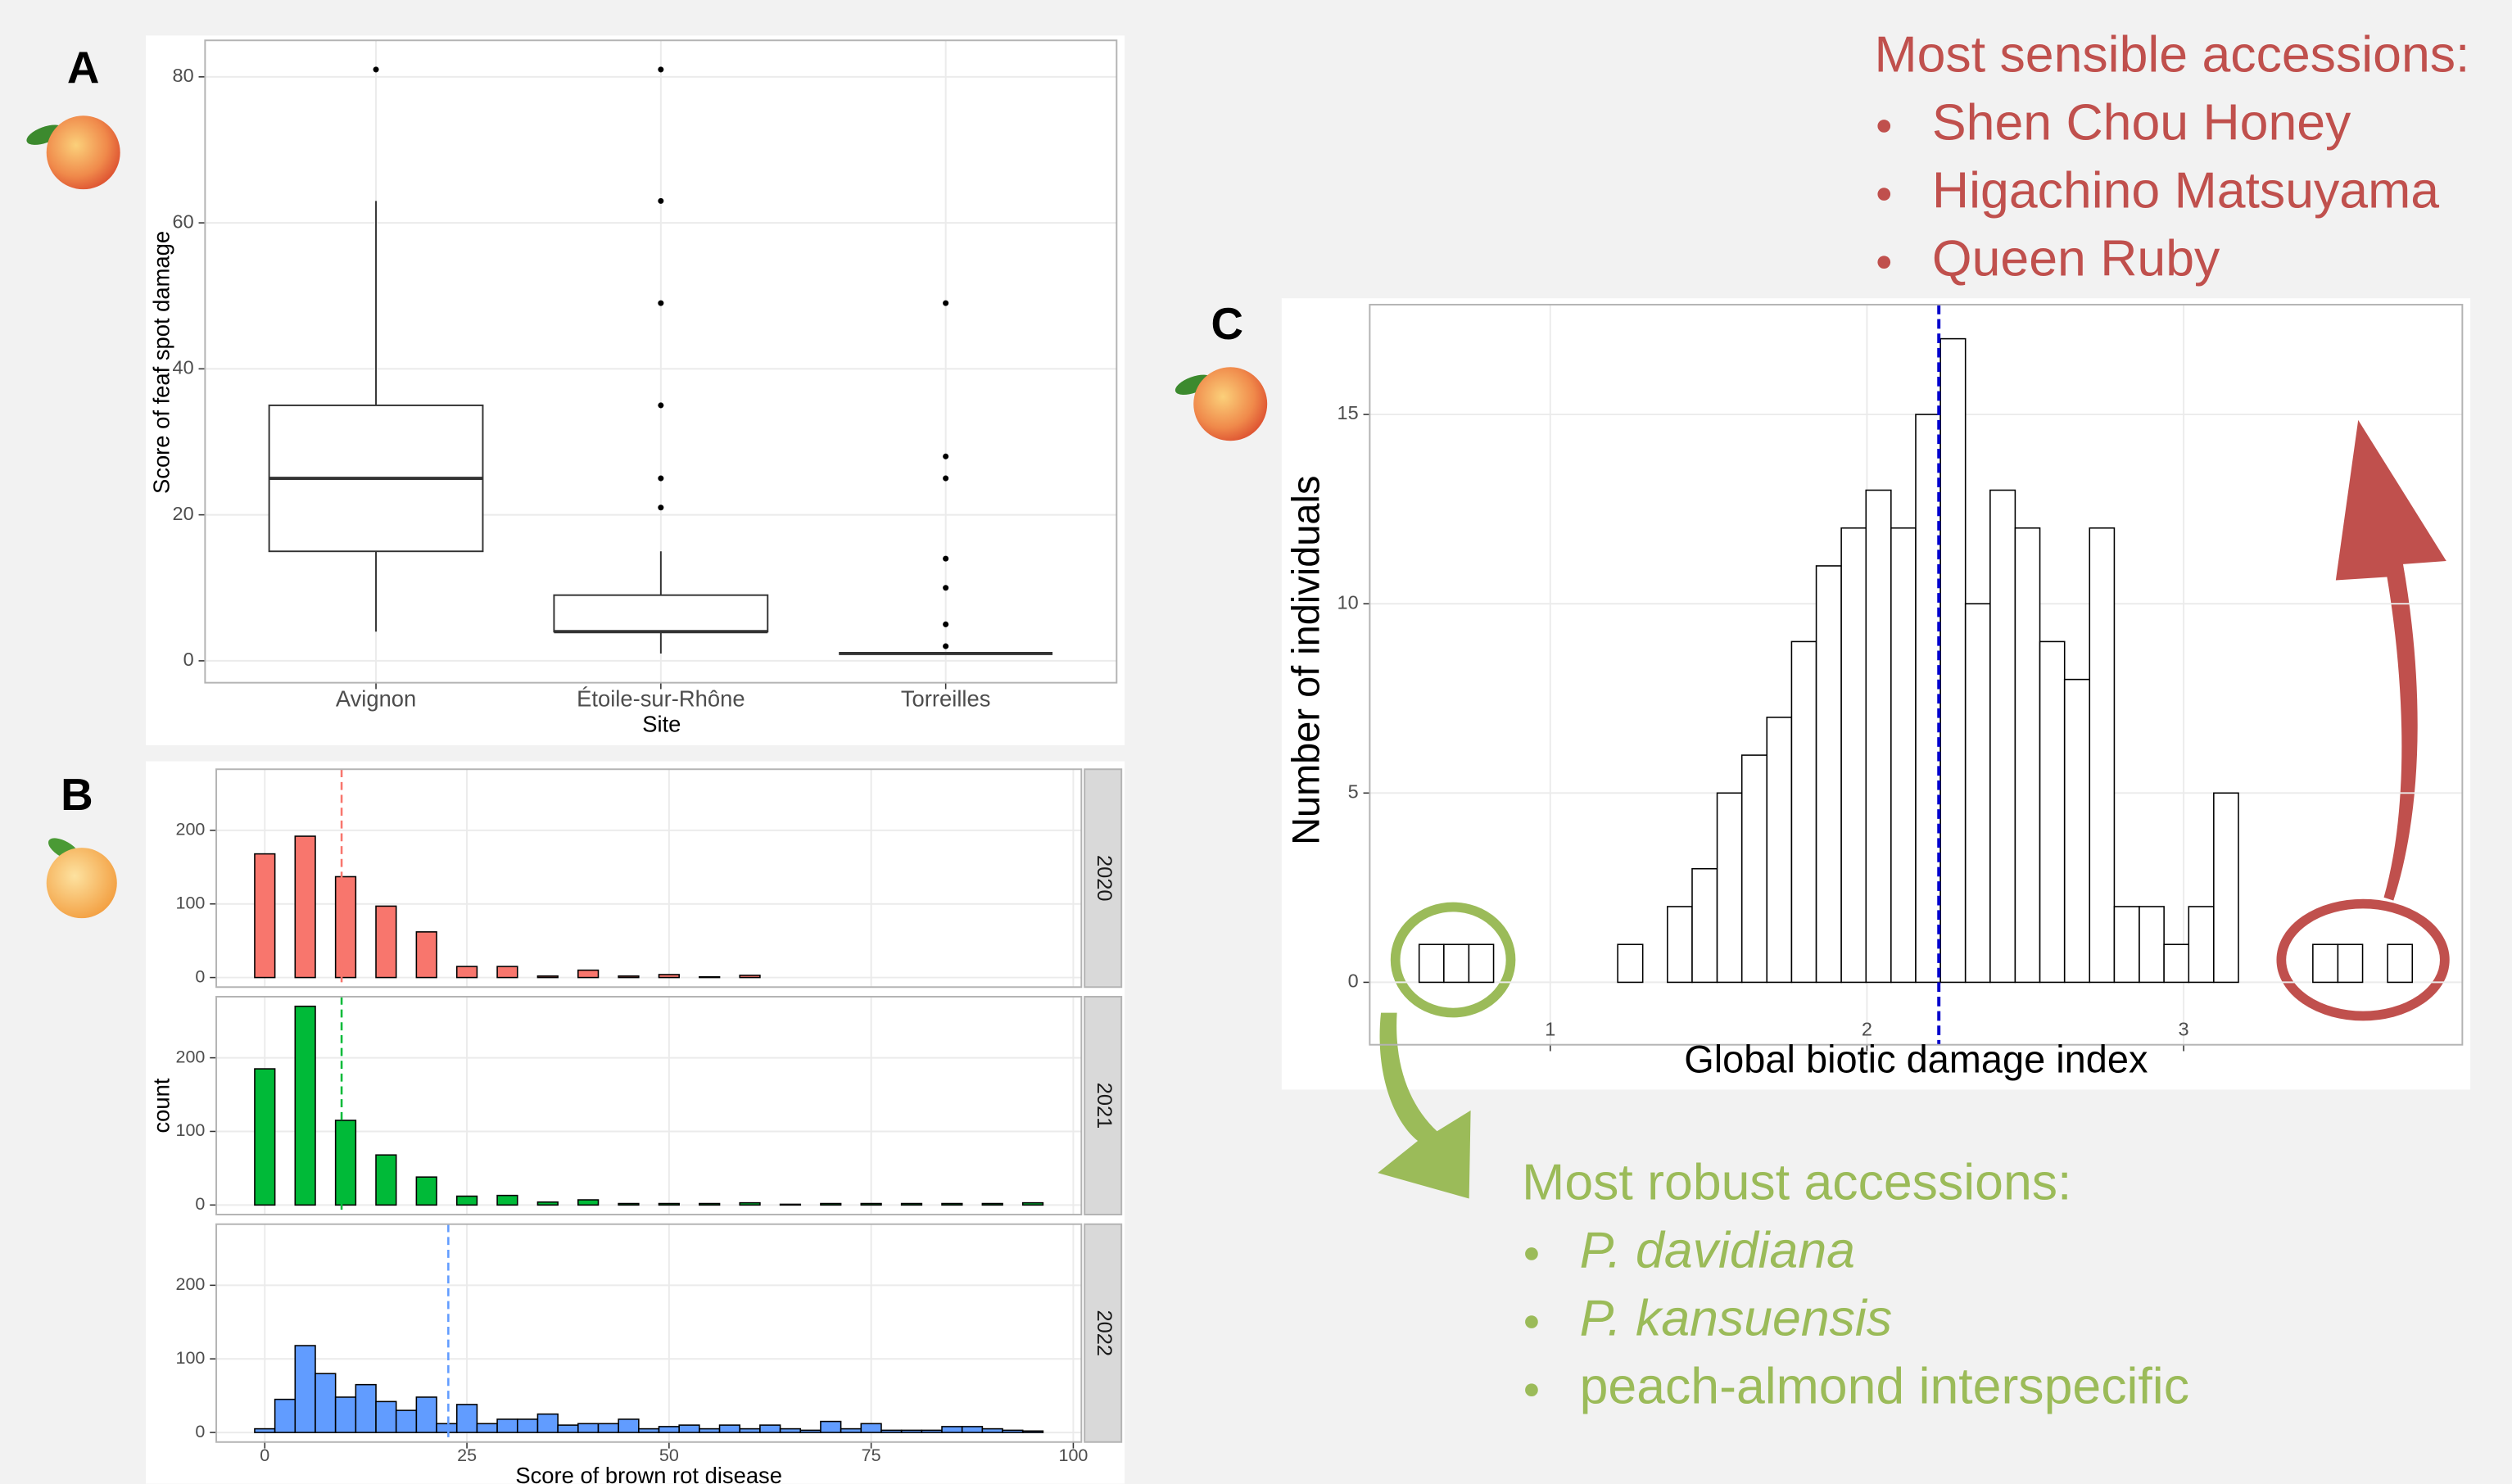  Describe the element at coordinates (661, 724) in the screenshot. I see `x-axis-label: Site` at that location.